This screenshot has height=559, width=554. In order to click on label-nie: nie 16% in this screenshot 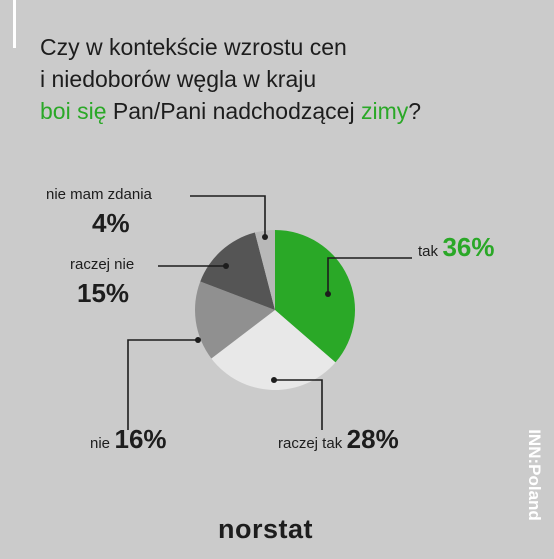, I will do `click(128, 439)`.